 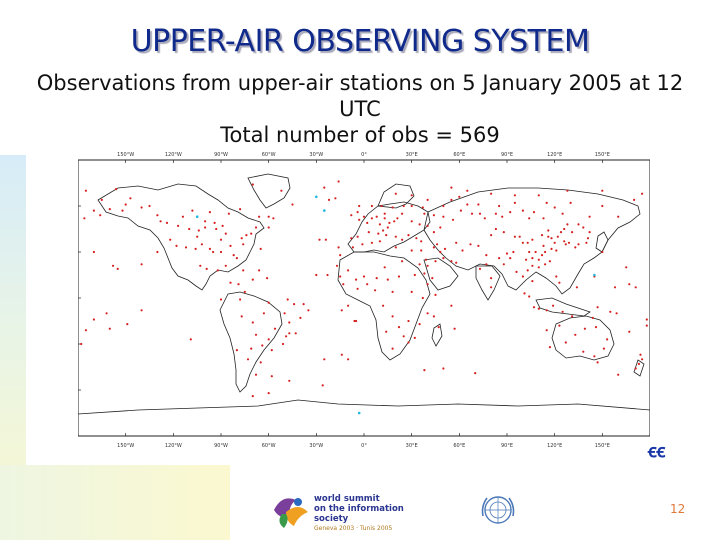 What do you see at coordinates (269, 155) in the screenshot?
I see `lon-tick-label-top: 60°W` at bounding box center [269, 155].